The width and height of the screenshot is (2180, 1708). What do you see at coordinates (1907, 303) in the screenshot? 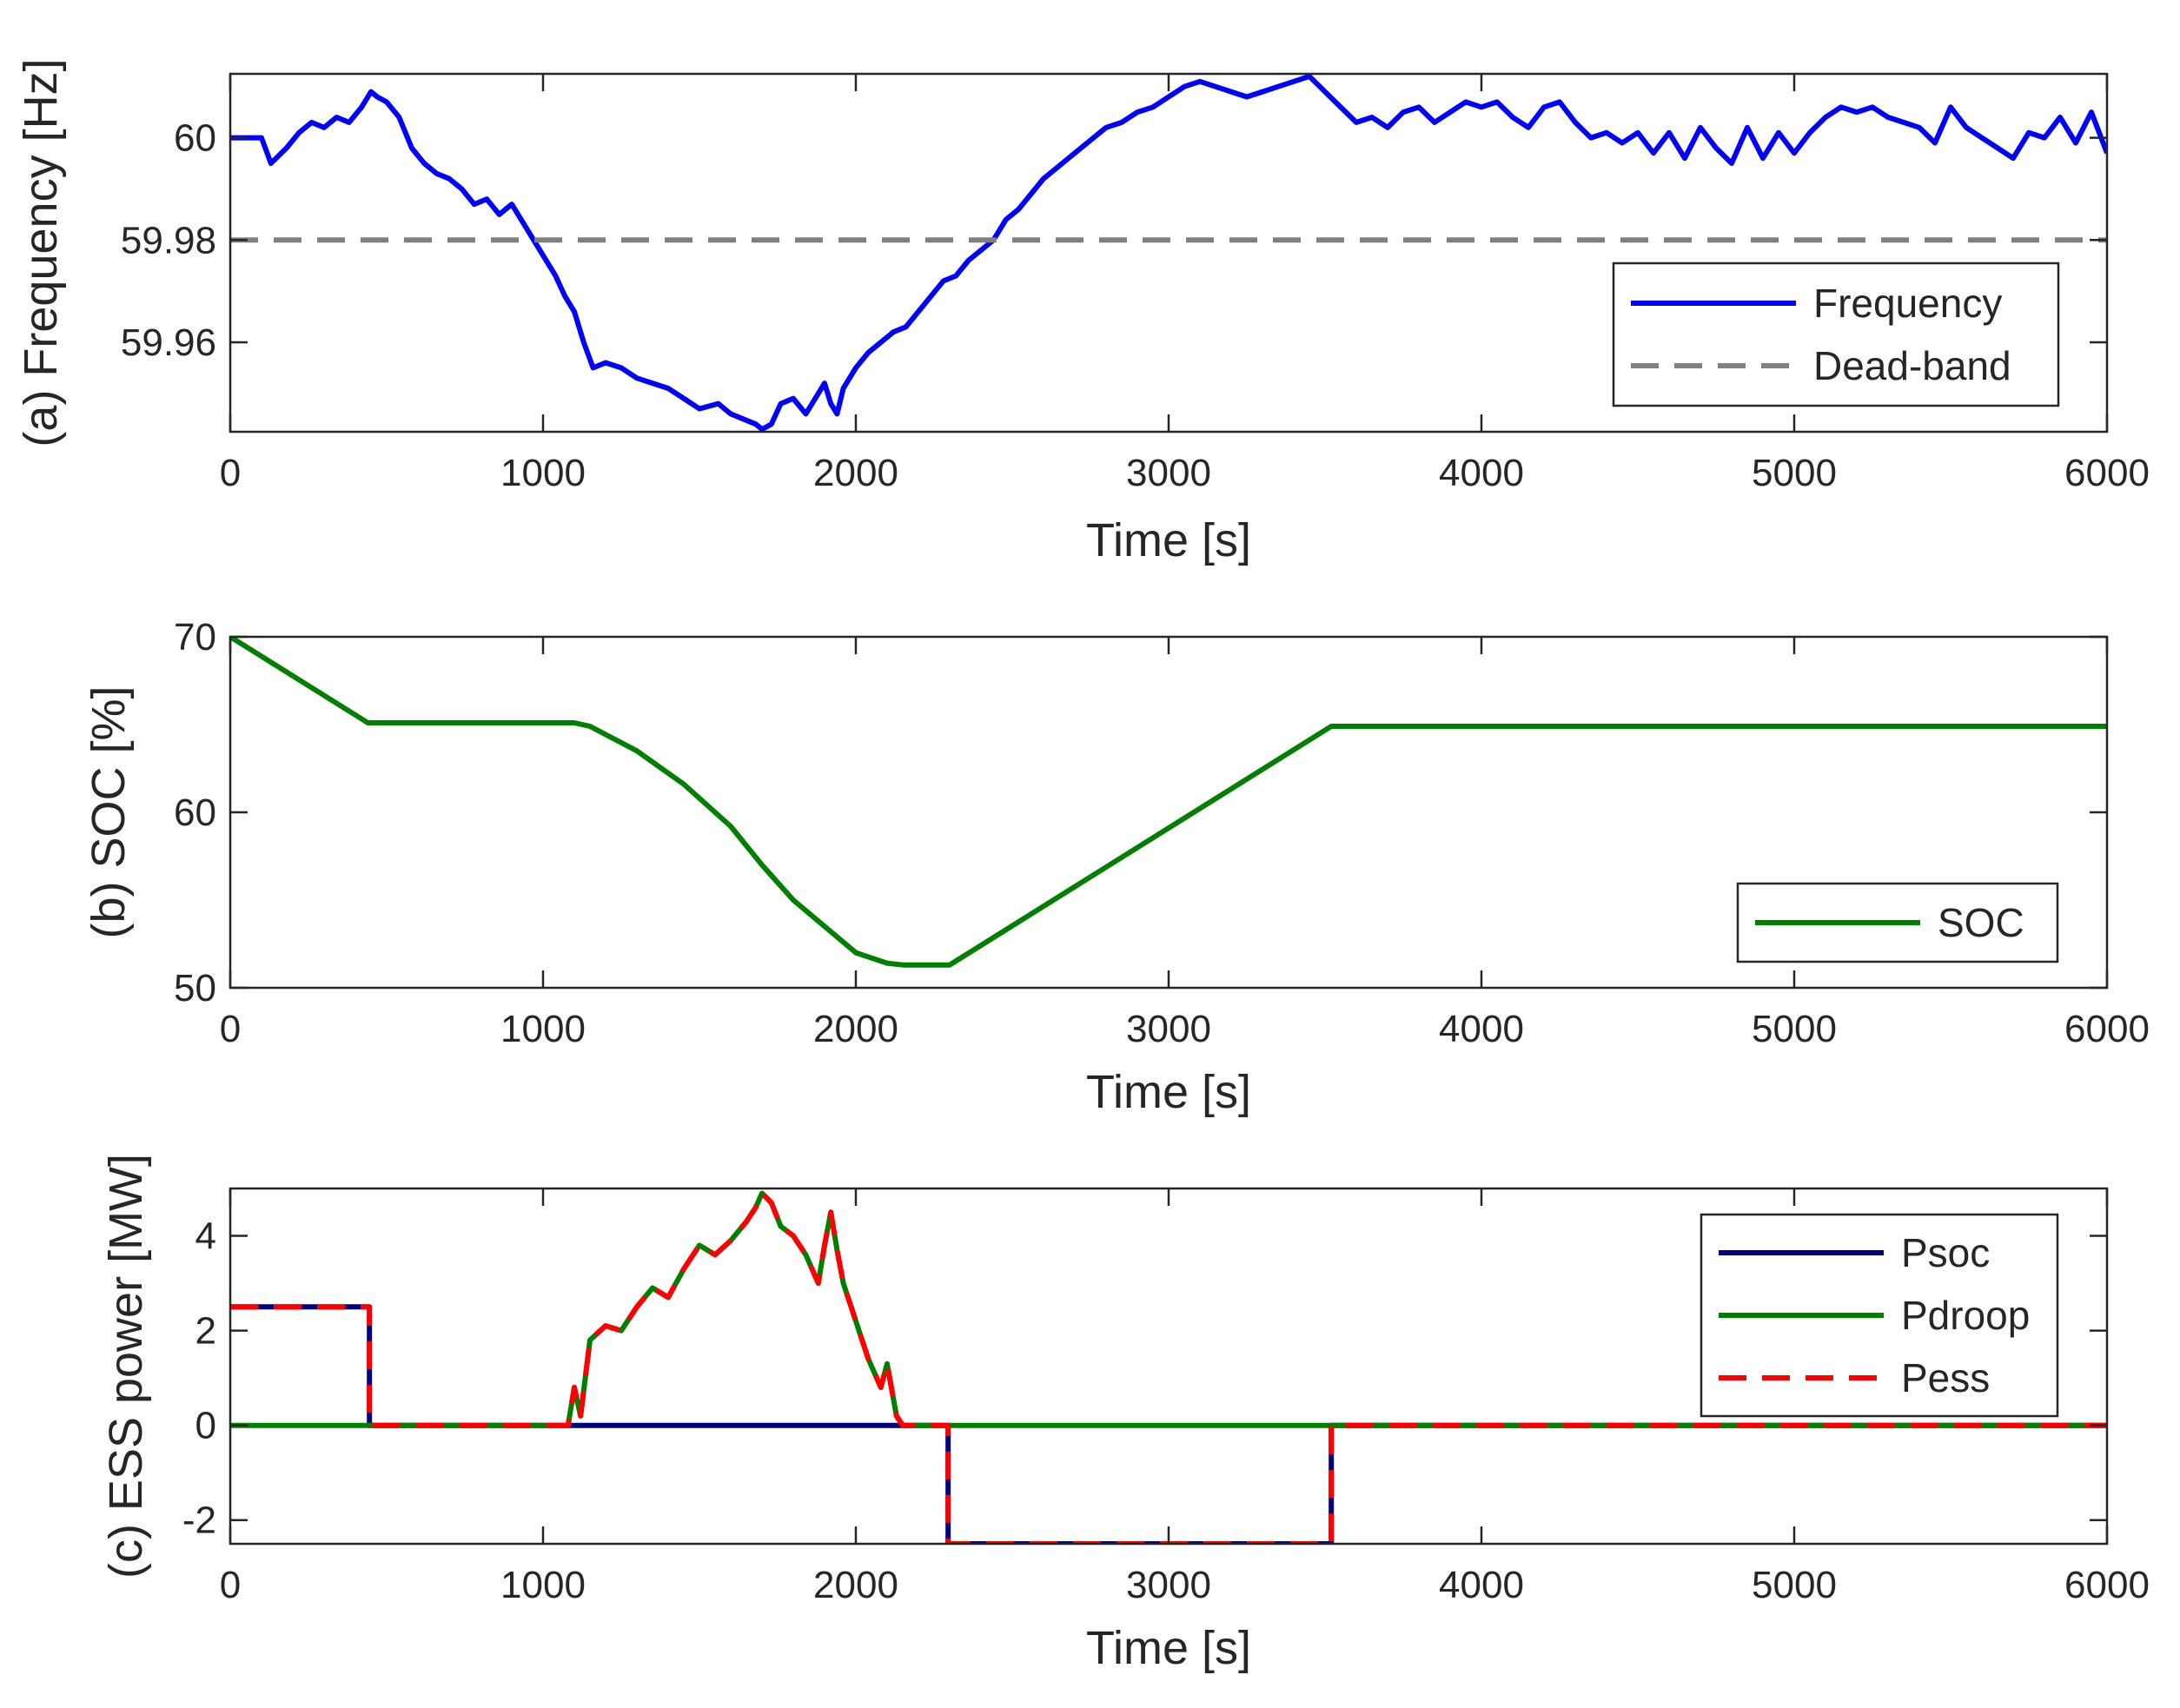
I see `legend-label: Frequency` at bounding box center [1907, 303].